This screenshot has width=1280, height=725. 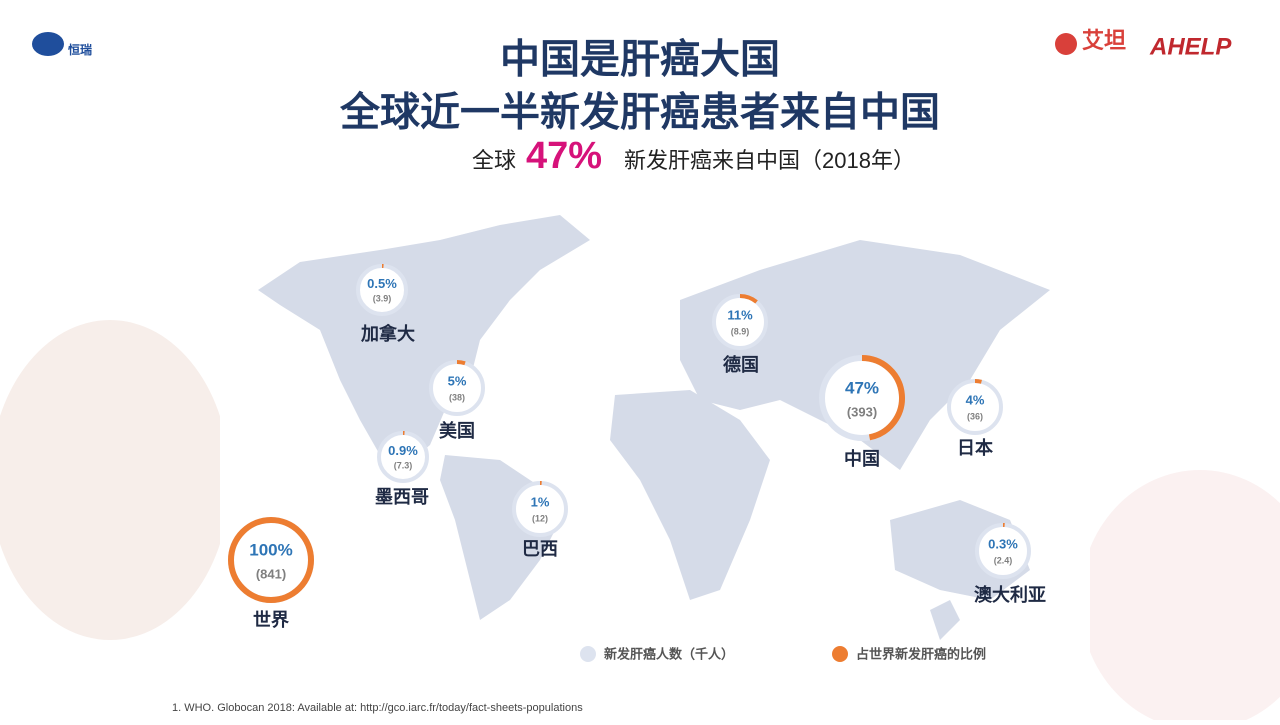 I want to click on region-name: 日本, so click(x=975, y=447).